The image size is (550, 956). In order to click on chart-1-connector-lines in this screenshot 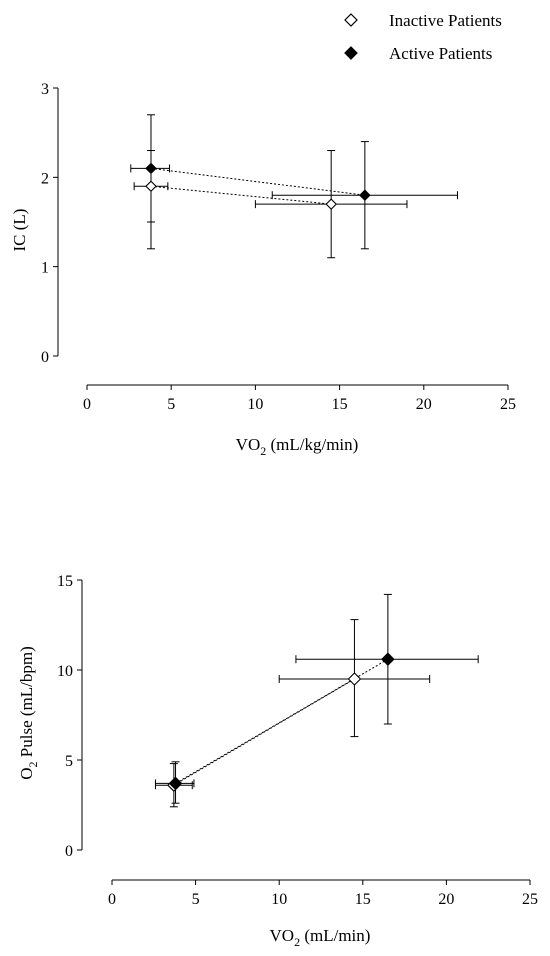, I will do `click(257, 186)`.